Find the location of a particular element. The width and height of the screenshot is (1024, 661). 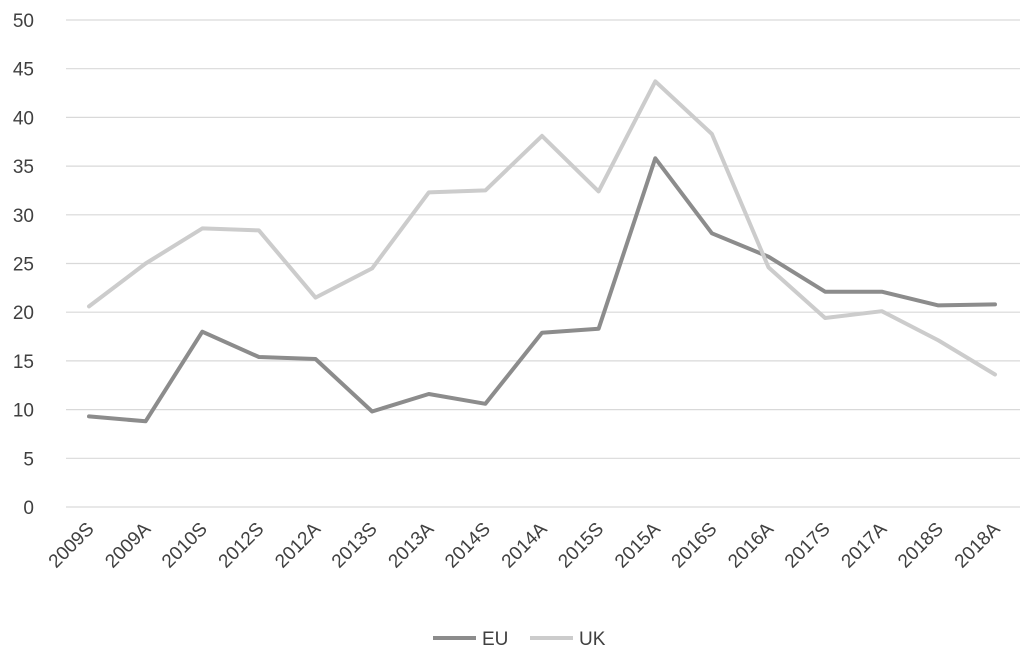

x-tick-label: 2014S is located at coordinates (468, 546).